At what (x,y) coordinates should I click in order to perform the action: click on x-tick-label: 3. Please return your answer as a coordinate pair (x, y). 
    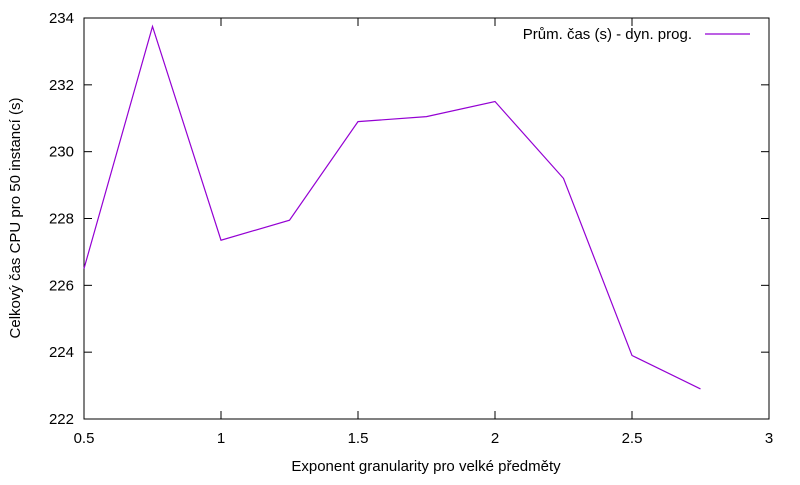
    Looking at the image, I should click on (769, 438).